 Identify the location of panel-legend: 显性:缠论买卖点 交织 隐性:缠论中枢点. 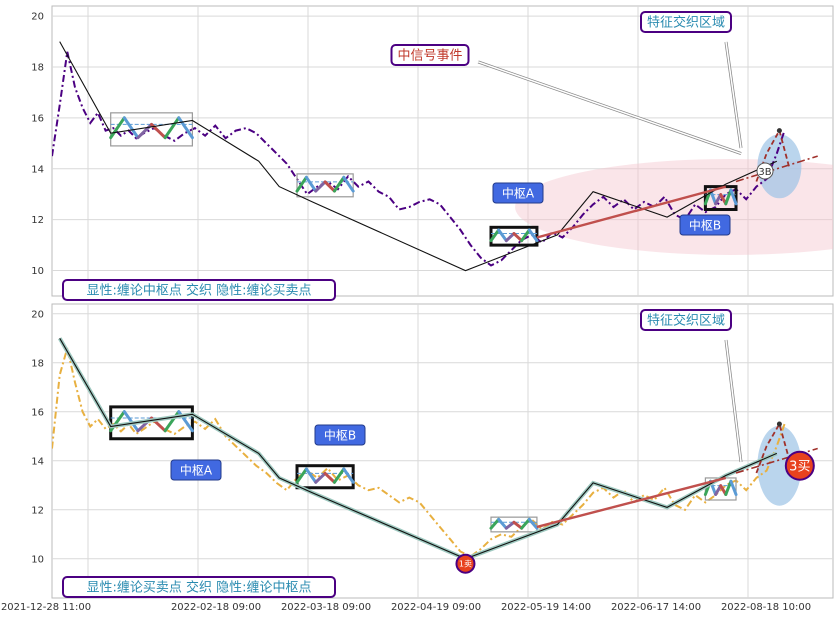
(198, 588).